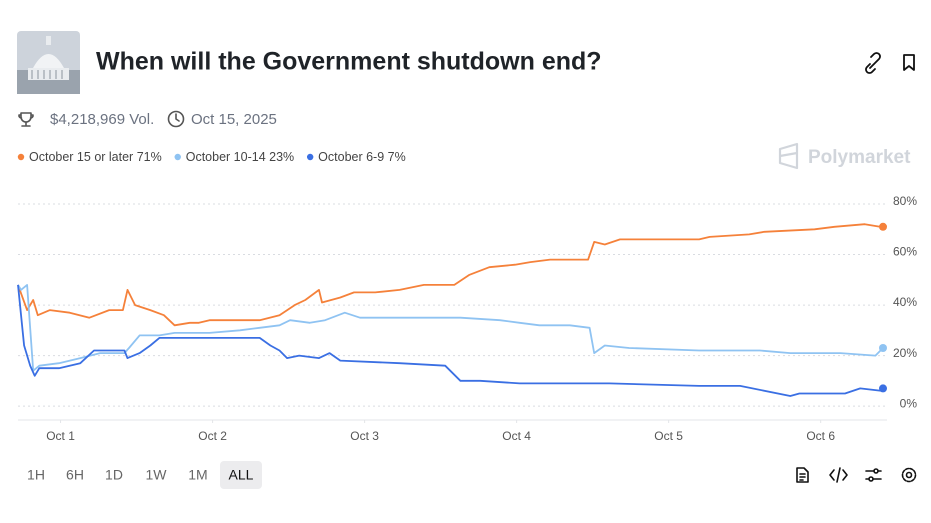  I want to click on time-range-selected-bg, so click(241, 475).